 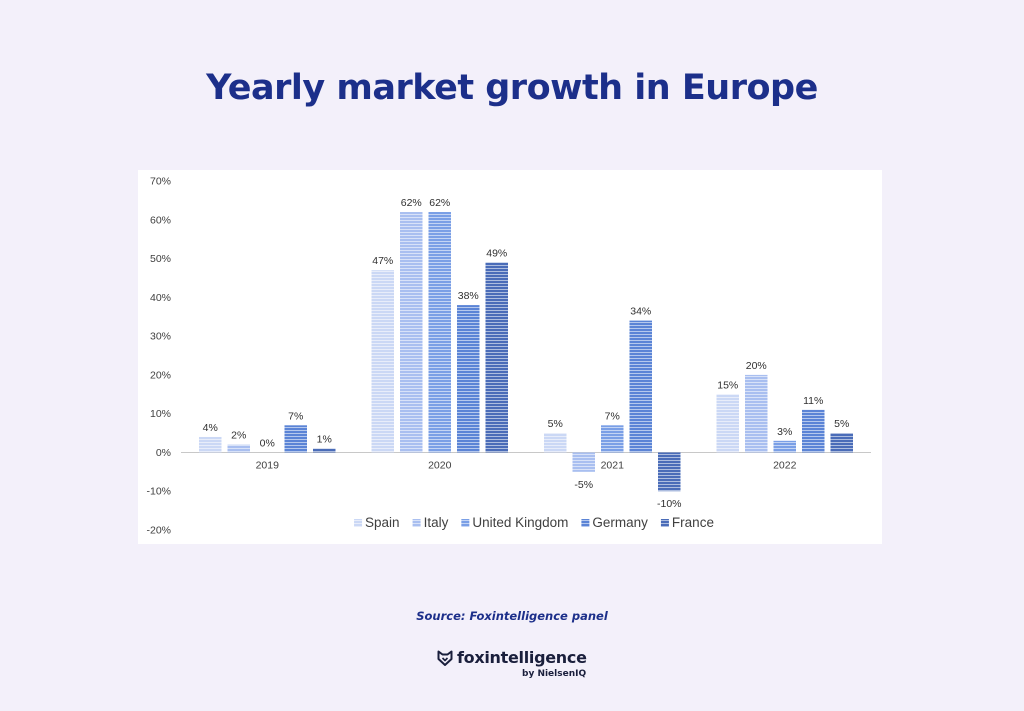 What do you see at coordinates (411, 332) in the screenshot?
I see `bar-italy-2020` at bounding box center [411, 332].